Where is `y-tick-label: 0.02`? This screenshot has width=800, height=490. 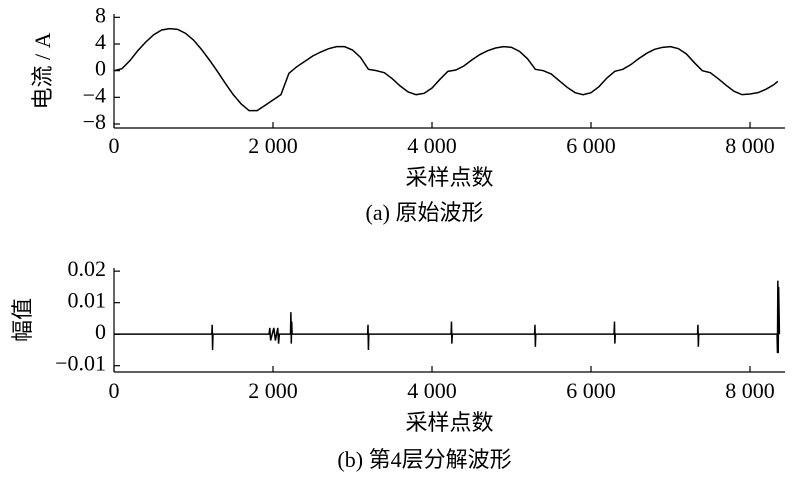 y-tick-label: 0.02 is located at coordinates (87, 268).